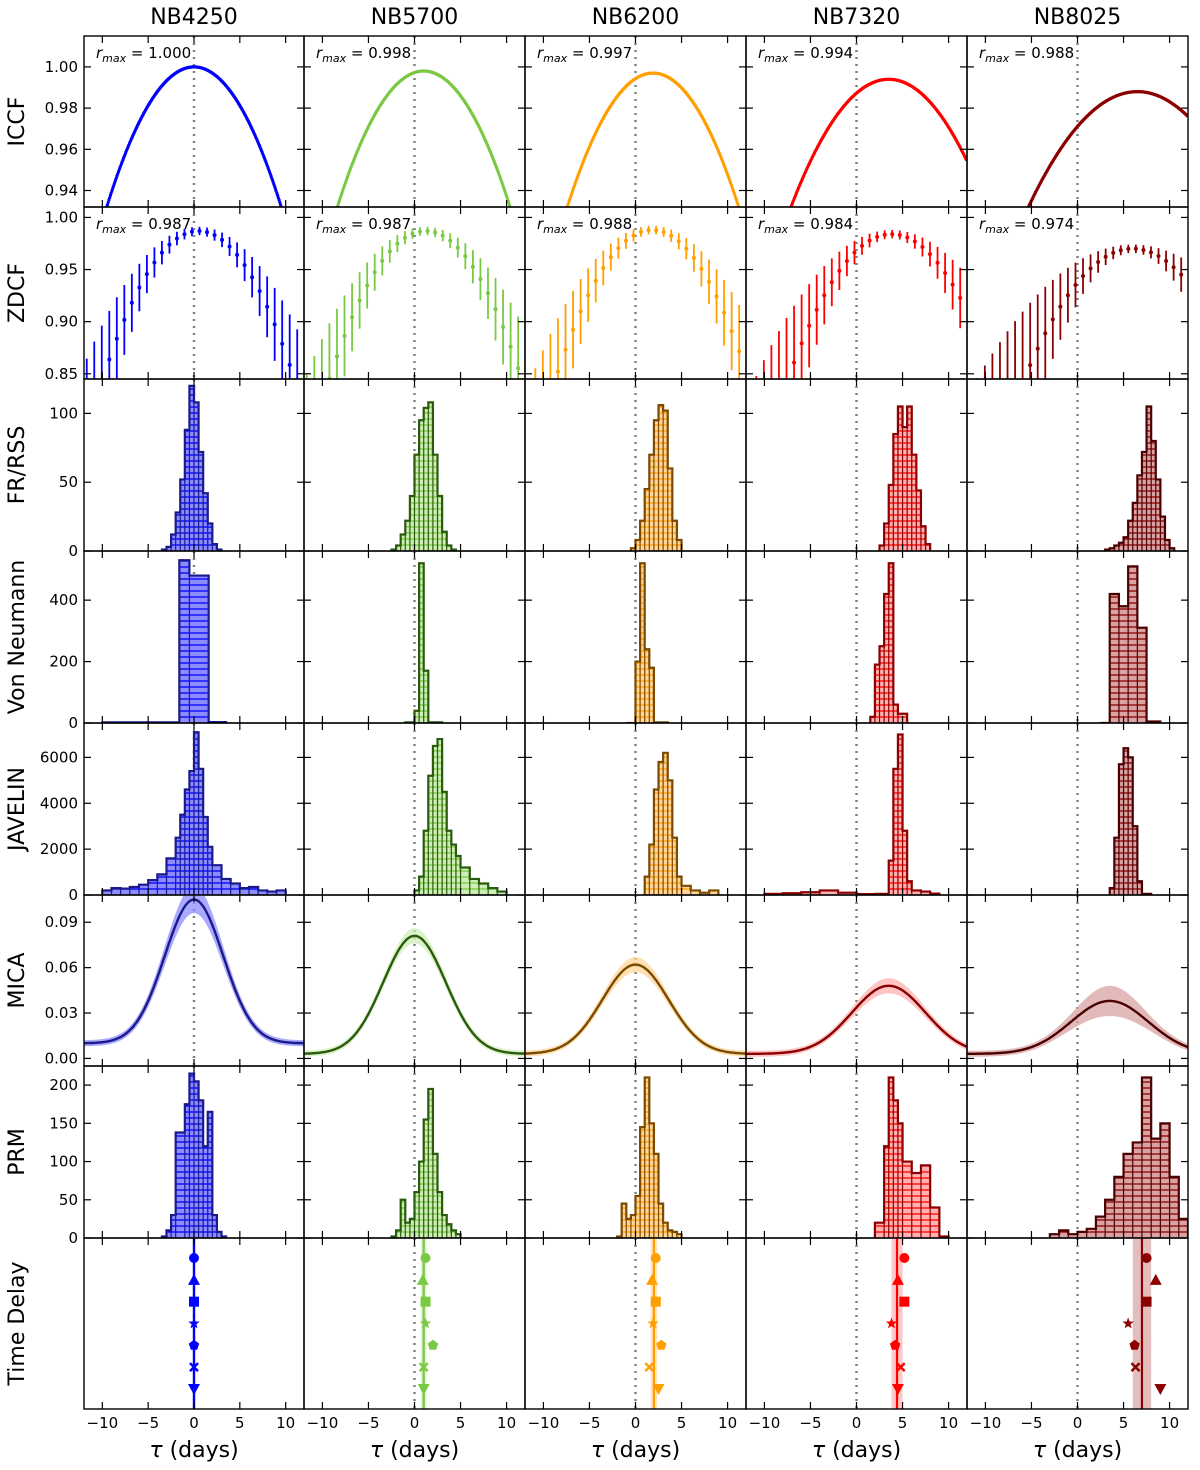 This screenshot has width=1200, height=1470. I want to click on panel-fr-rss-nb6200, so click(635, 465).